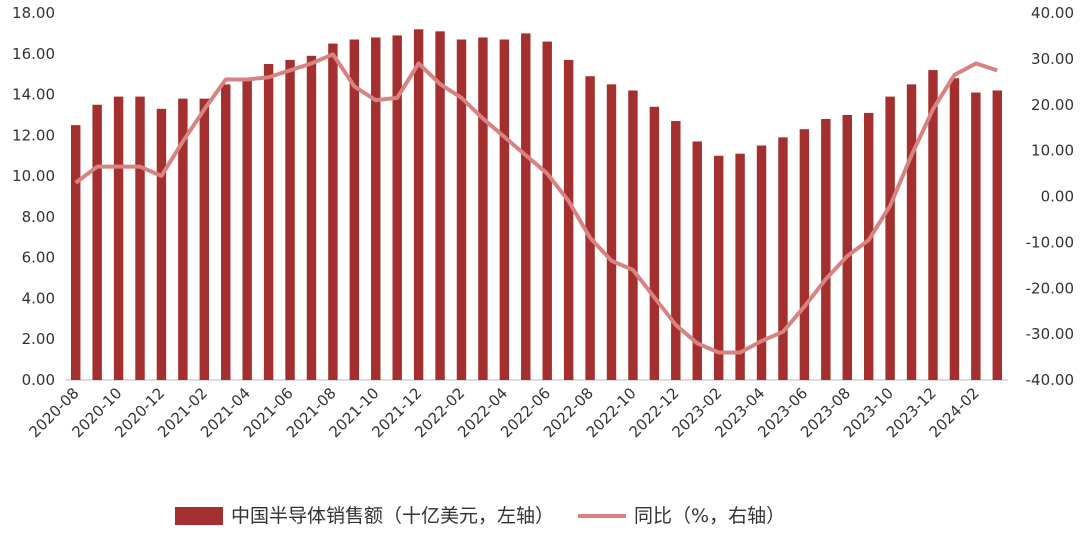 This screenshot has width=1080, height=537. I want to click on y2-tick-label: 10.00, so click(1052, 151).